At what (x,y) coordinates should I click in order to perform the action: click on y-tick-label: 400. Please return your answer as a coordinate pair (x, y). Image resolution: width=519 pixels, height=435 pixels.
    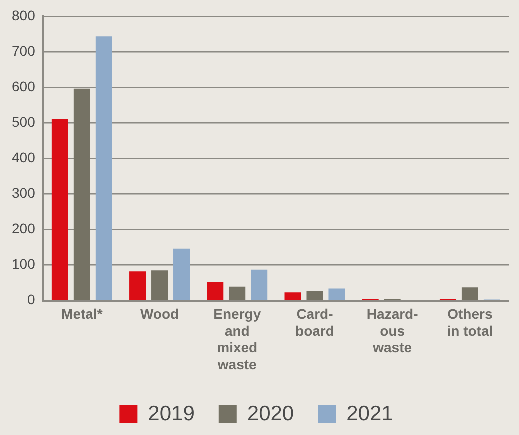
    Looking at the image, I should click on (24, 157).